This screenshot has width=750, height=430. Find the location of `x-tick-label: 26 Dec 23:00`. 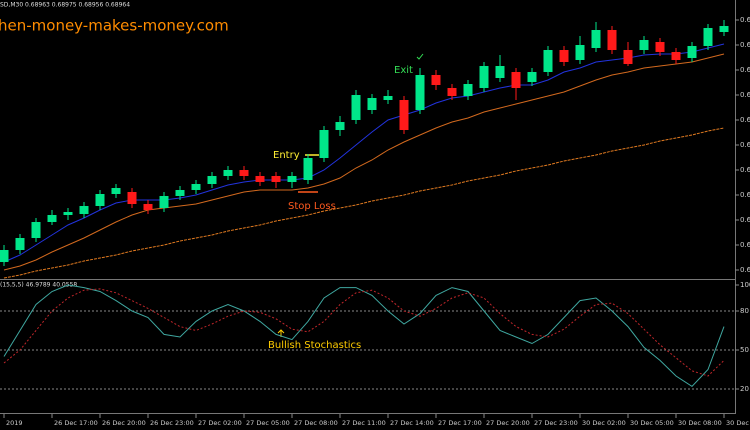

x-tick-label: 26 Dec 23:00 is located at coordinates (172, 423).